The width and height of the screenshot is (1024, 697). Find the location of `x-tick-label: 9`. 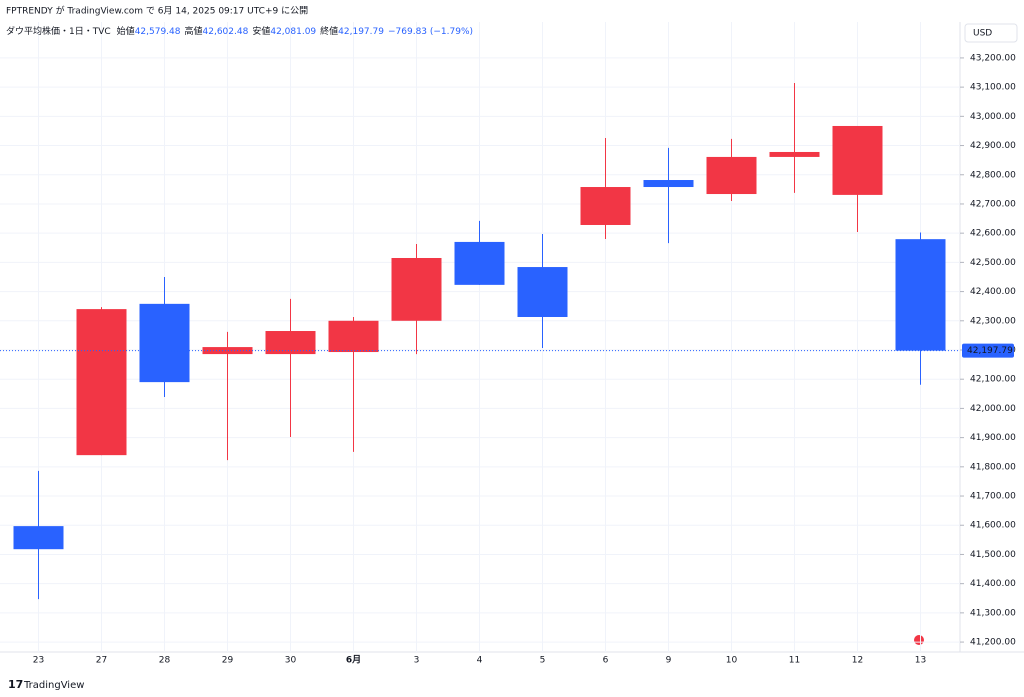

x-tick-label: 9 is located at coordinates (669, 661).